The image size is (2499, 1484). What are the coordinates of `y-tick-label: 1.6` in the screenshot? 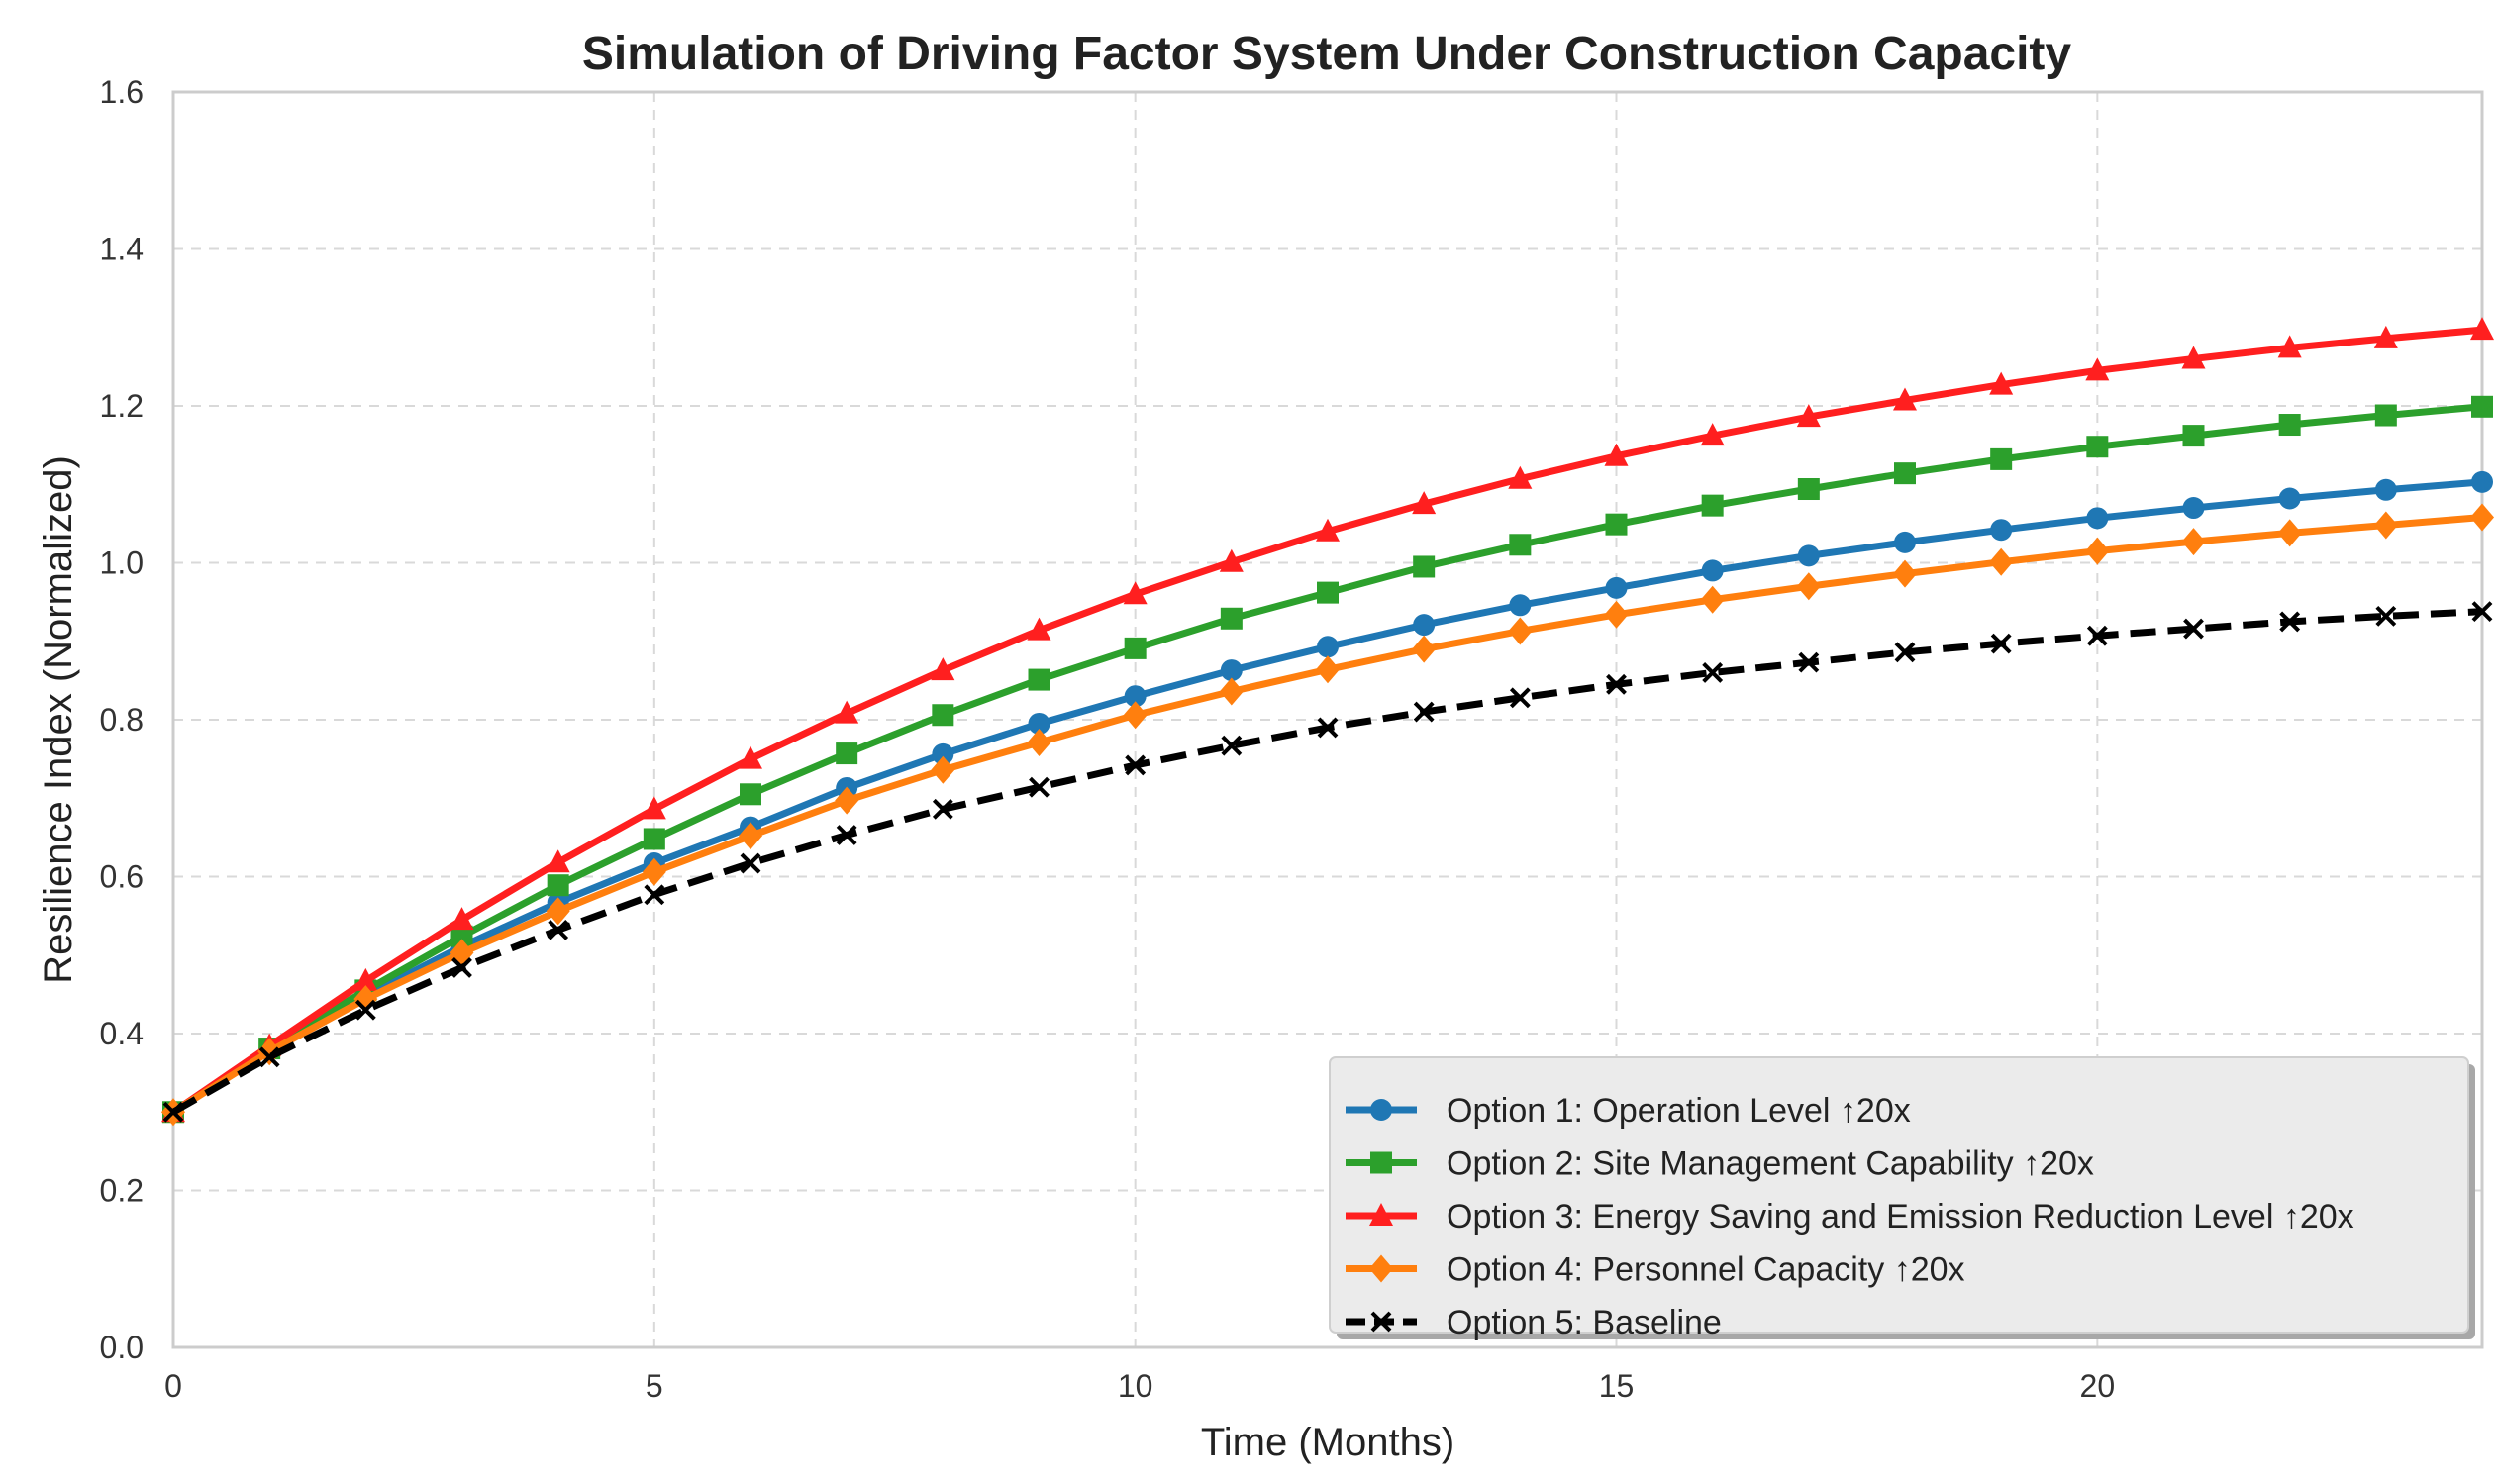 It's located at (122, 92).